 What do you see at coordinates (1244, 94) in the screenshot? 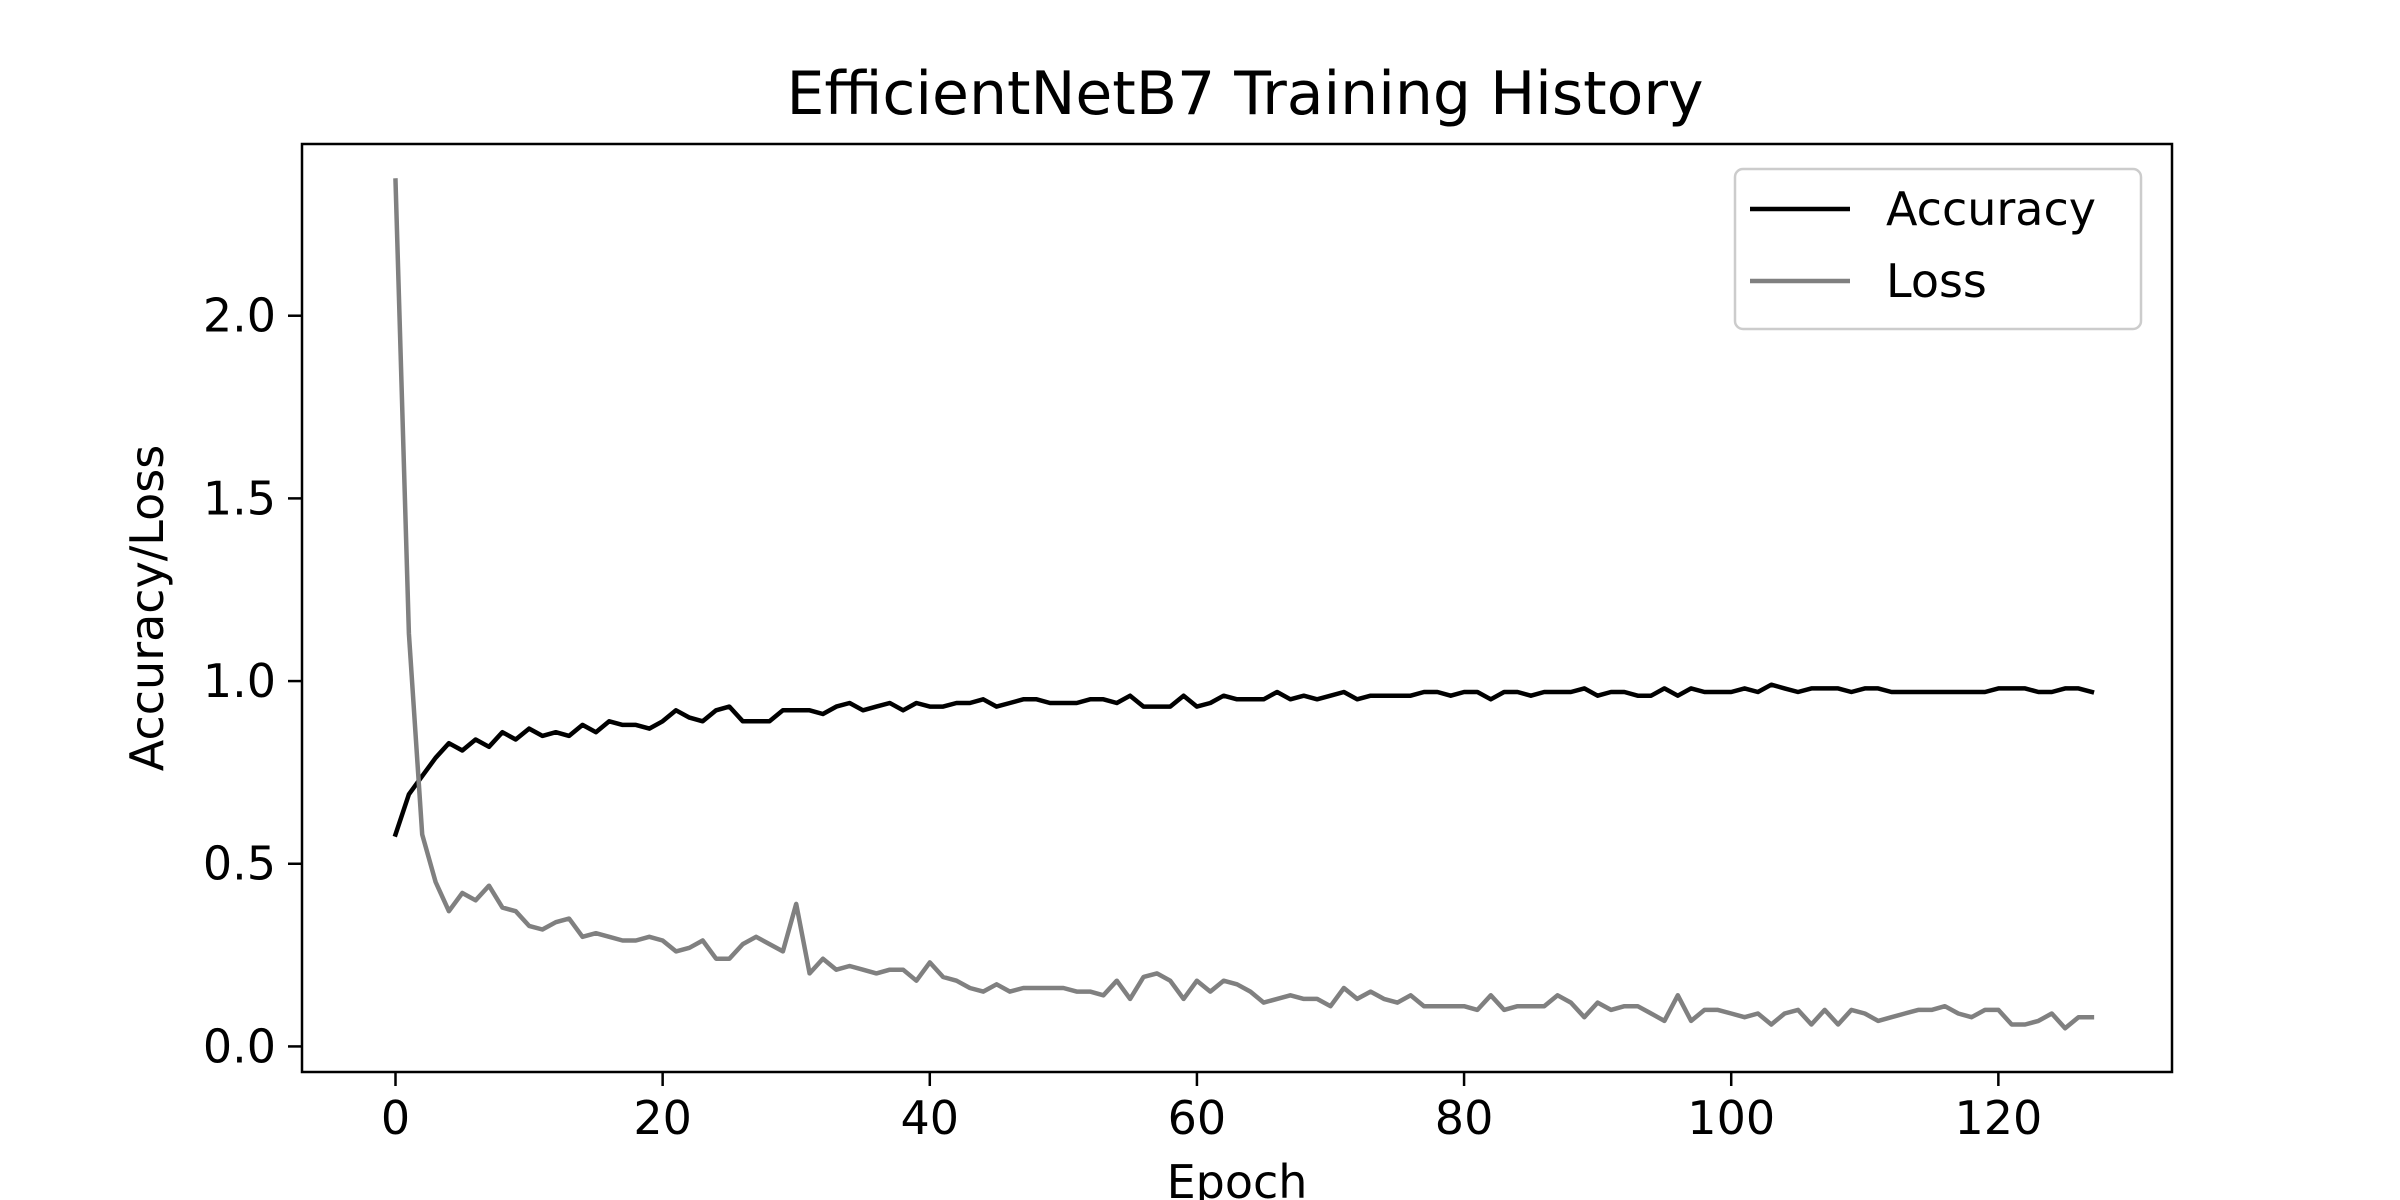
I see `chart-title: EfficientNetB7 Training History` at bounding box center [1244, 94].